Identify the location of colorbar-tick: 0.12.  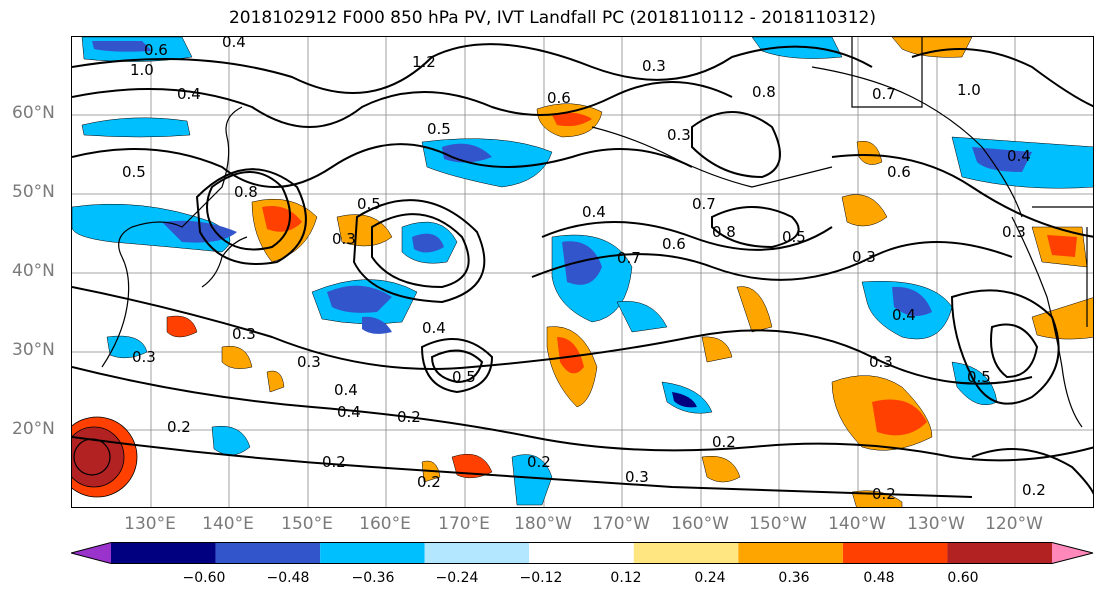
(626, 578).